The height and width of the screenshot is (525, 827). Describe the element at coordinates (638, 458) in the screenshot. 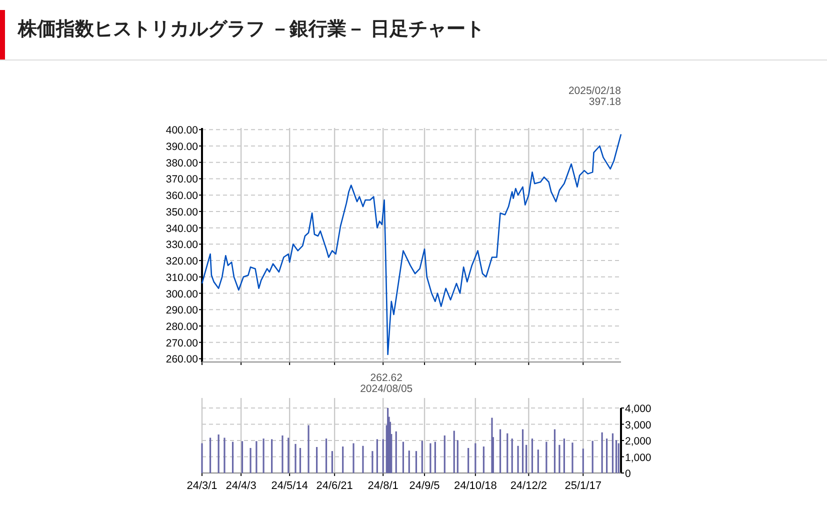

I see `y-tick-label: 1,000` at that location.